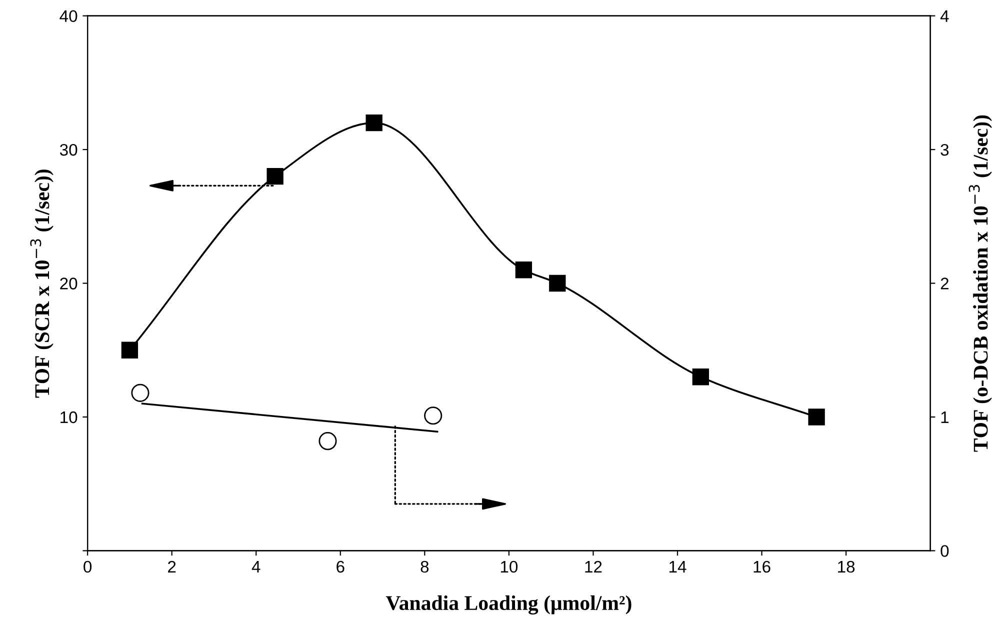  What do you see at coordinates (69, 16) in the screenshot?
I see `y-tick-label: 40` at bounding box center [69, 16].